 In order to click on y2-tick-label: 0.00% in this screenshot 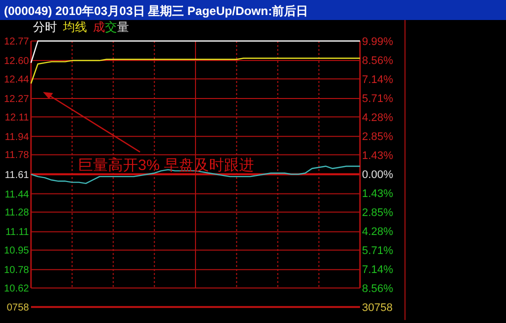, I will do `click(378, 174)`.